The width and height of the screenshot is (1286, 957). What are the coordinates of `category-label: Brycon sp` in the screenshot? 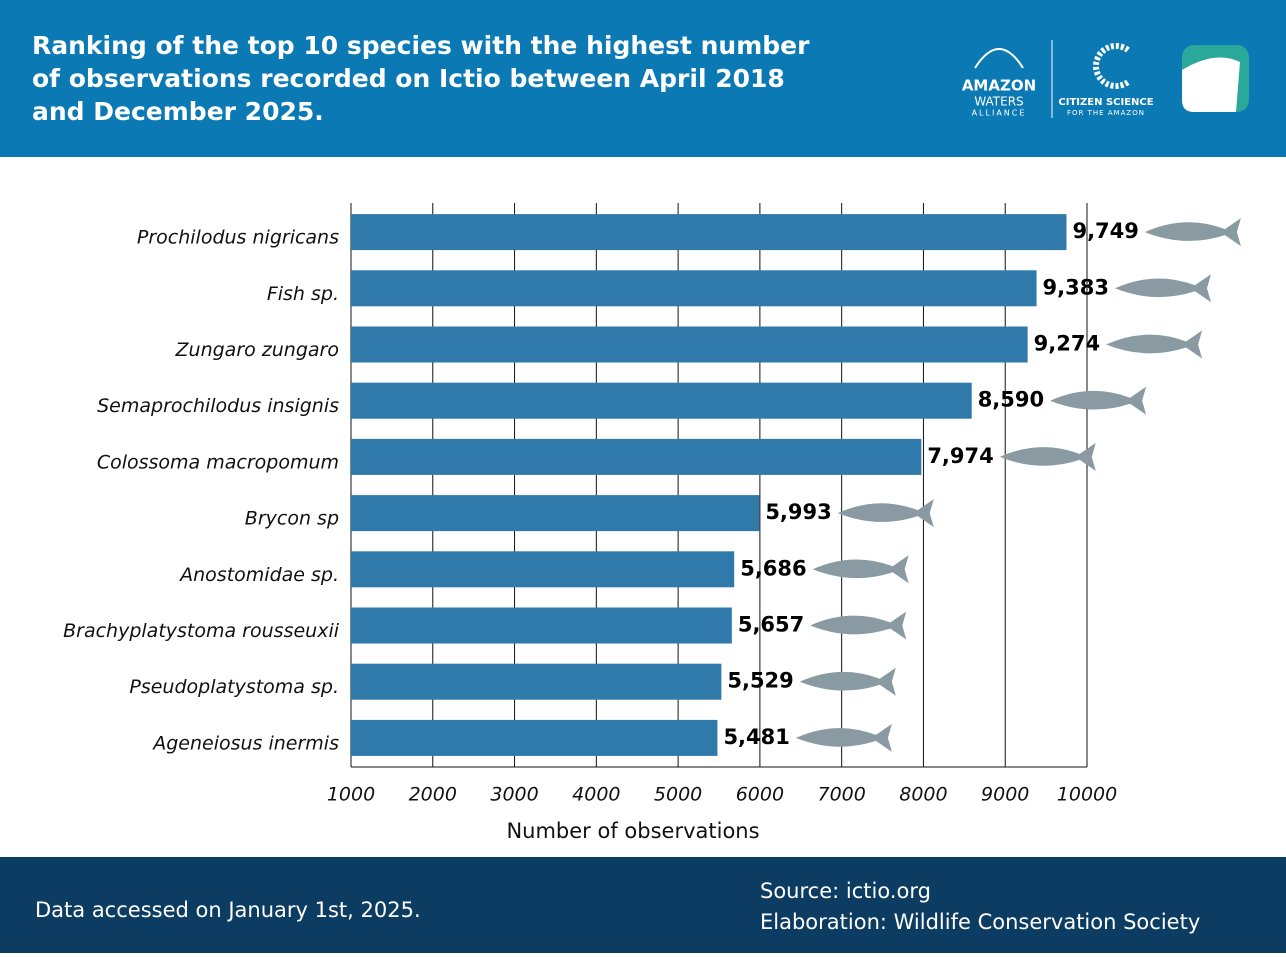 It's located at (292, 519).